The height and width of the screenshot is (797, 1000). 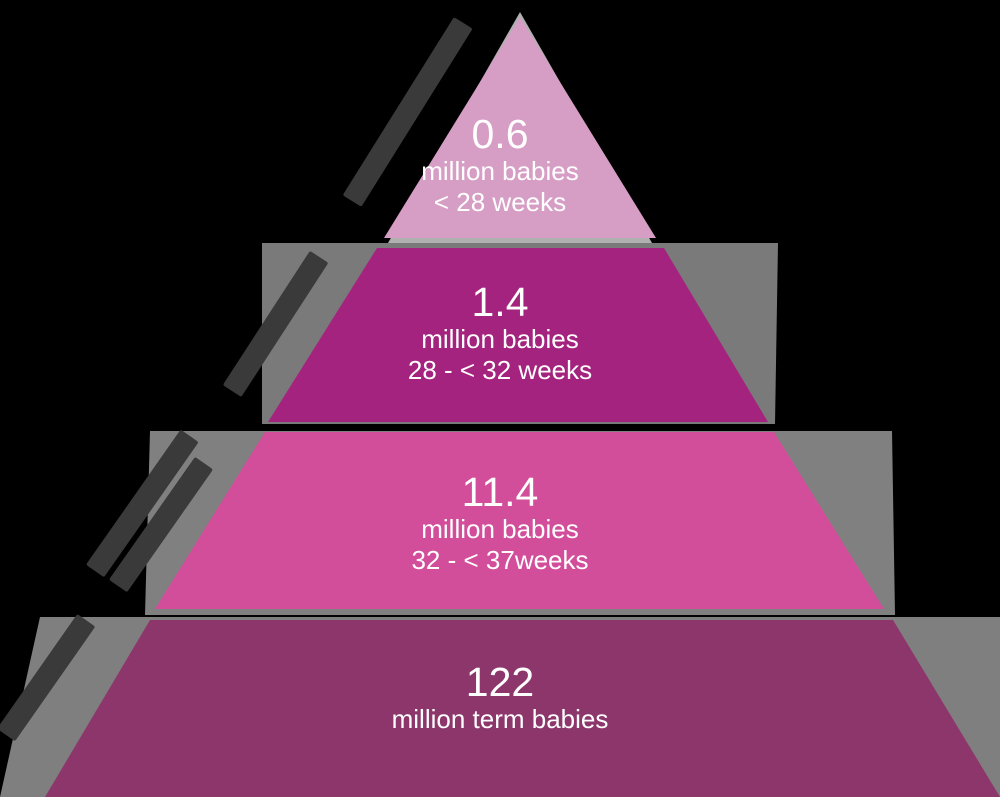 I want to click on tier-2-value: 1.4, so click(x=500, y=302).